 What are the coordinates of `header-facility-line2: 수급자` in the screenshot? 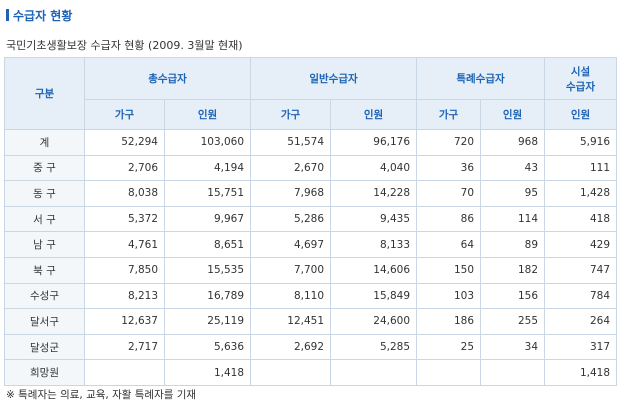 It's located at (580, 86).